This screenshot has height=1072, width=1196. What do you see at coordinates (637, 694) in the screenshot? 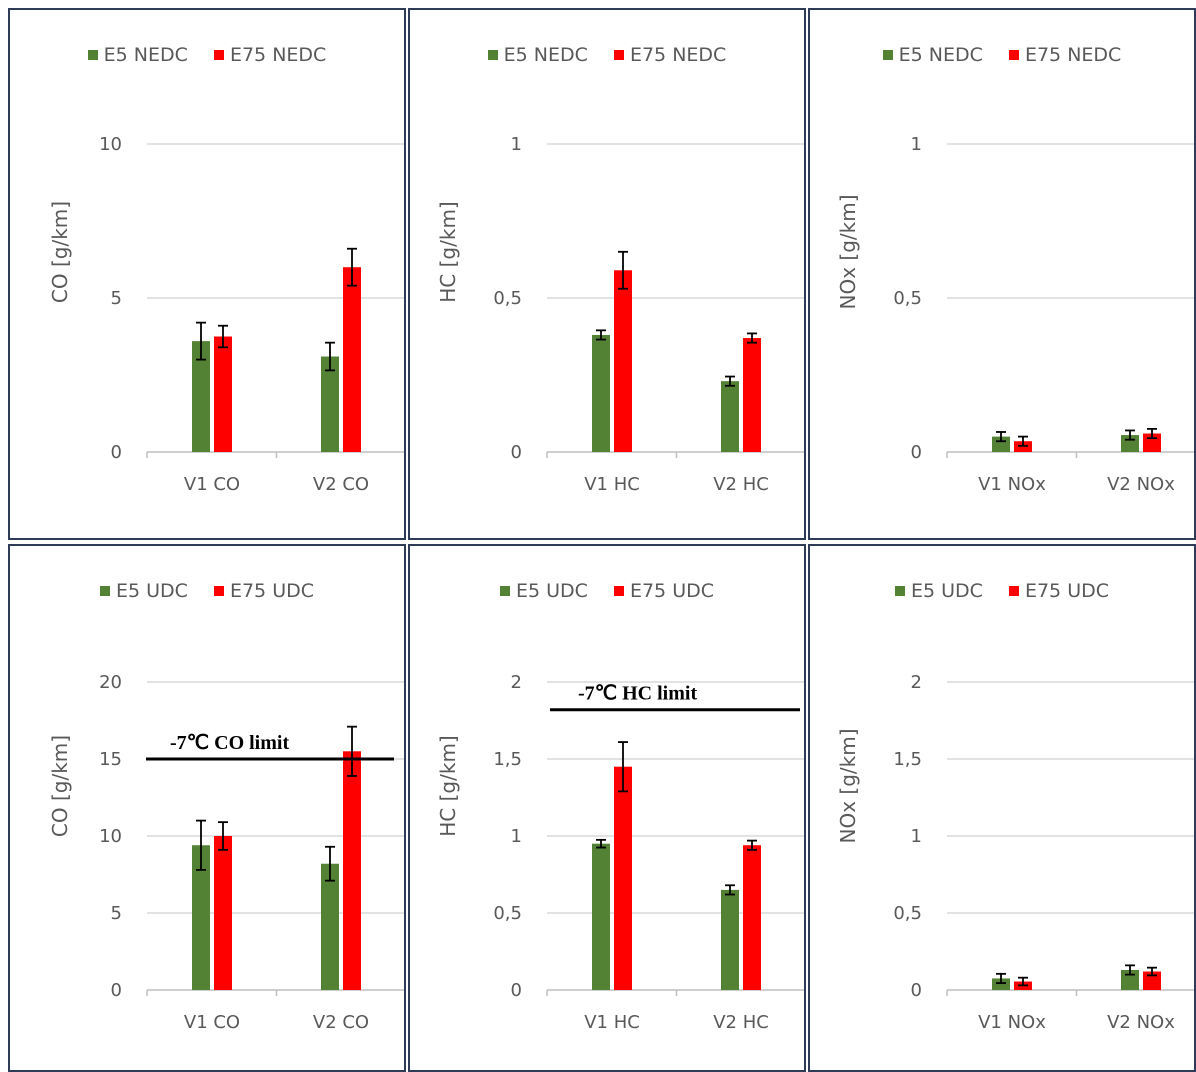
I see `limit-label: -7℃ HC limit` at bounding box center [637, 694].